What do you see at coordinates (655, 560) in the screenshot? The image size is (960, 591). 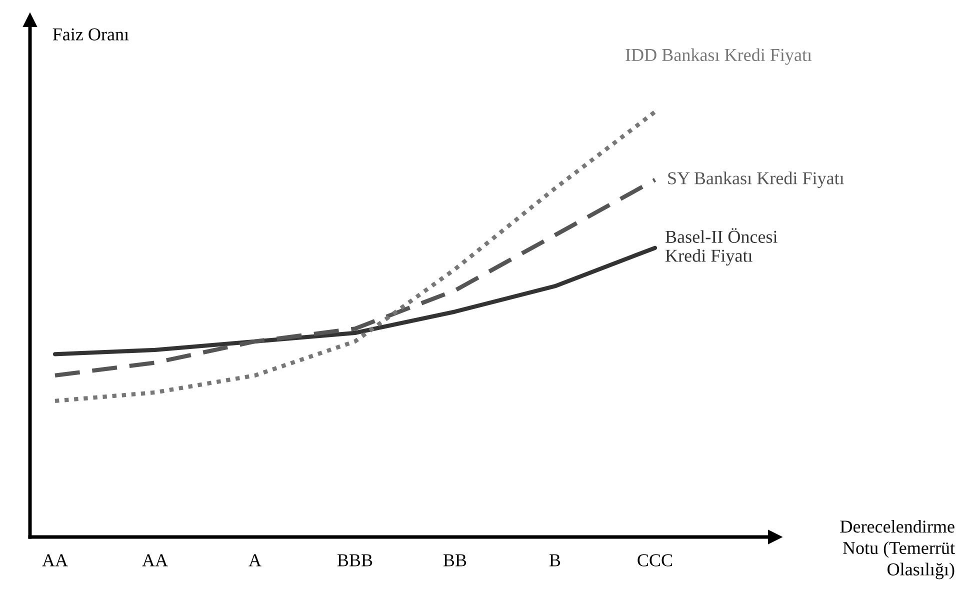 I see `x-tick-label: CCC` at bounding box center [655, 560].